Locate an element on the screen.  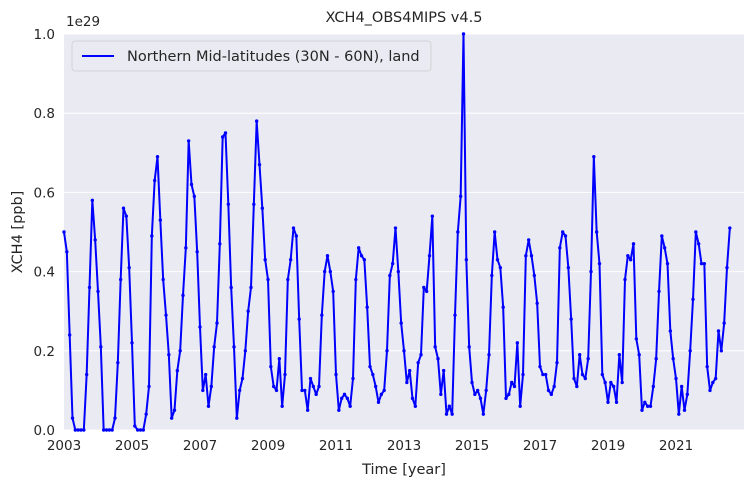
y-tick-label: 0.0 is located at coordinates (44, 431).